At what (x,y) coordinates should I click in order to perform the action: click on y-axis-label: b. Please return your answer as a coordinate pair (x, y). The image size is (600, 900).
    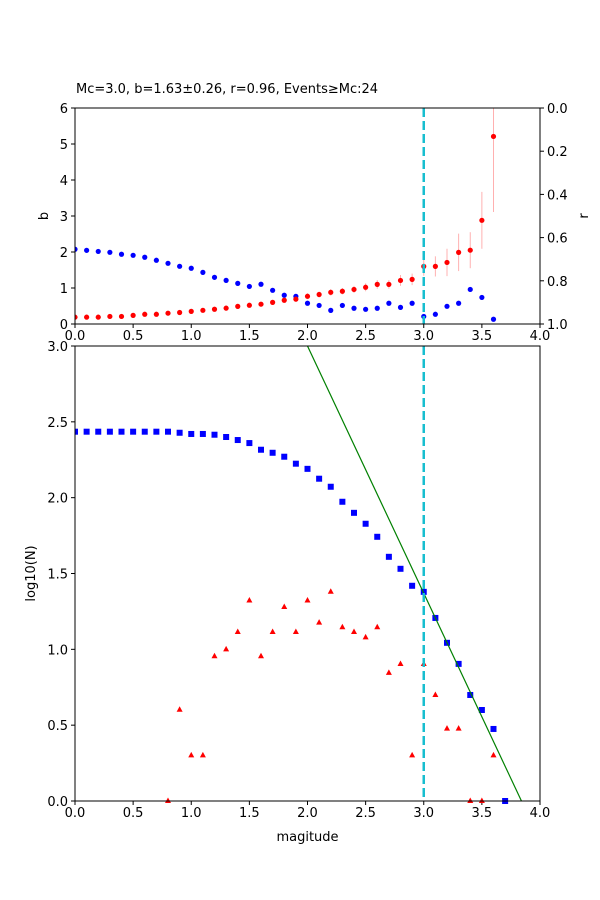
    Looking at the image, I should click on (44, 216).